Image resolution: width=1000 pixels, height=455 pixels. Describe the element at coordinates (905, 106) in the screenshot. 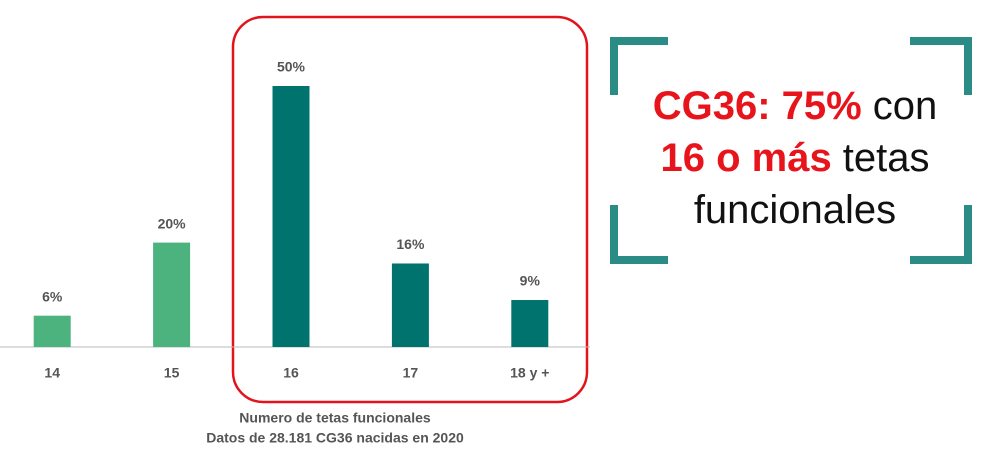

I see `callout-text: con` at that location.